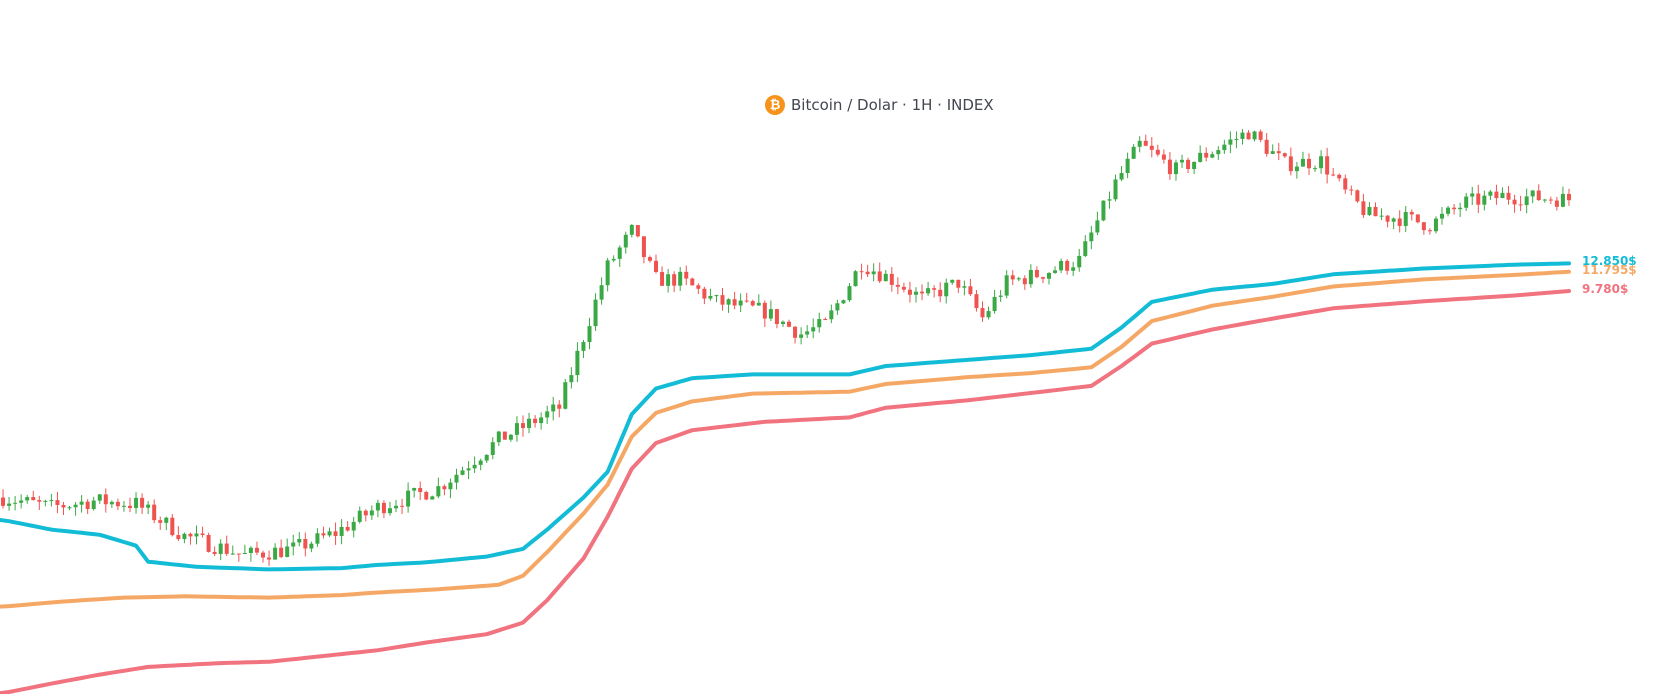 This screenshot has width=1658, height=694. What do you see at coordinates (892, 105) in the screenshot?
I see `chart-title-text: Bitcoin / Dolar · 1H · INDEX` at bounding box center [892, 105].